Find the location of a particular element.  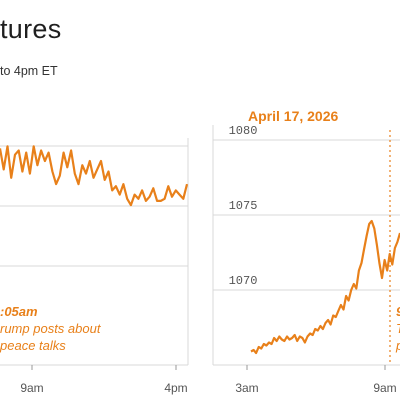

left-chart-x-ticks: 9am 4pm is located at coordinates (104, 380).